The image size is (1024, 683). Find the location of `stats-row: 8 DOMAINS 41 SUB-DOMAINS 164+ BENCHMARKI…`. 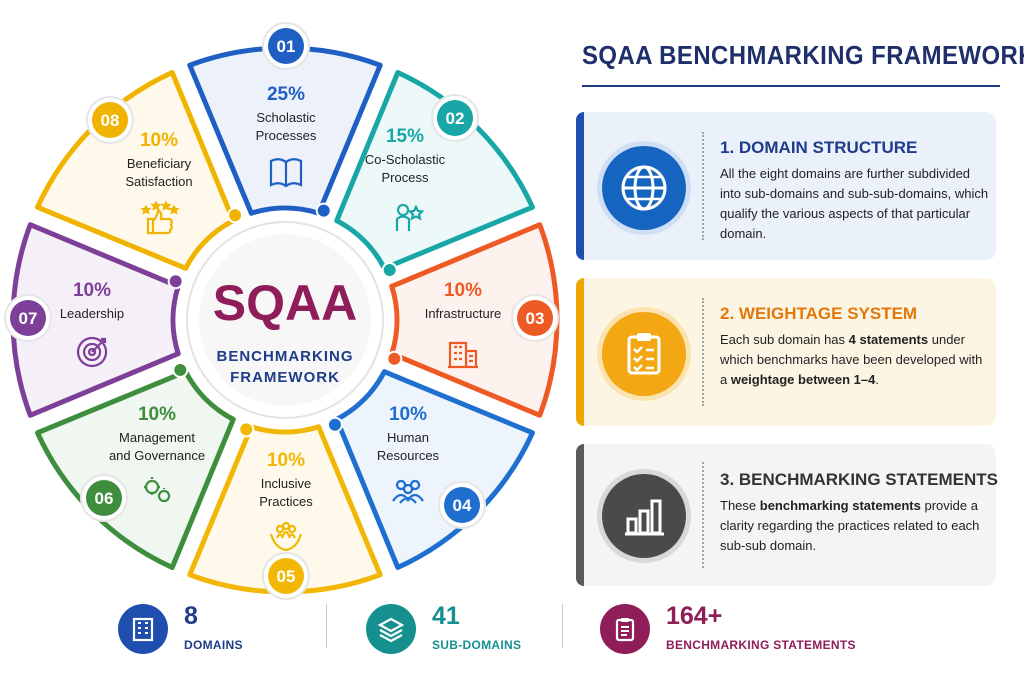

stats-row: 8 DOMAINS 41 SUB-DOMAINS 164+ BENCHMARKI… is located at coordinates (512, 639).